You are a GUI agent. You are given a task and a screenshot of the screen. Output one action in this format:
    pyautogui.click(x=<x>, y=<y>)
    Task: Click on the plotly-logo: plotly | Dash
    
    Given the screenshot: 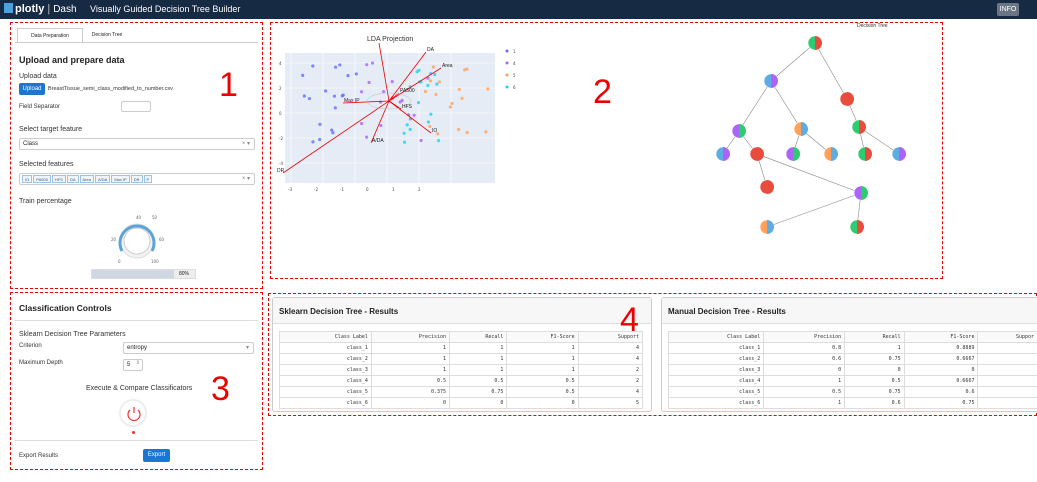 What is the action you would take?
    pyautogui.click(x=40, y=9)
    